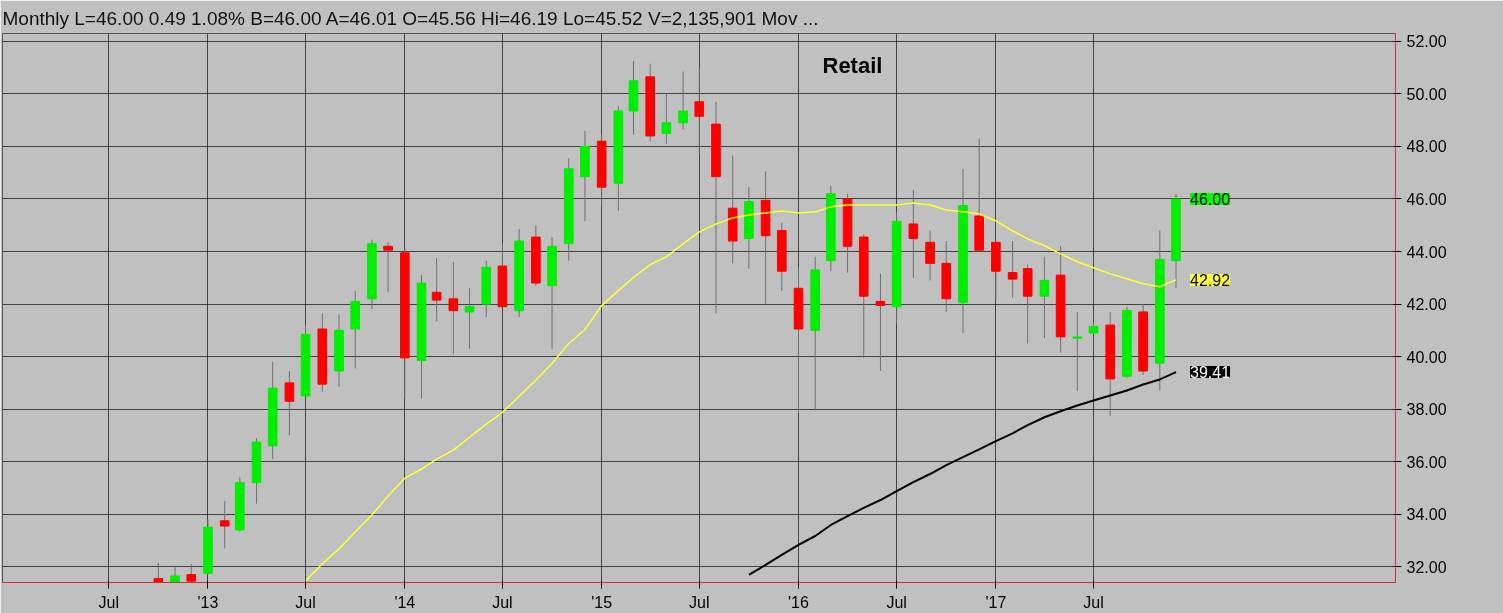 Image resolution: width=1503 pixels, height=613 pixels. What do you see at coordinates (602, 602) in the screenshot?
I see `x-tick-label: '15` at bounding box center [602, 602].